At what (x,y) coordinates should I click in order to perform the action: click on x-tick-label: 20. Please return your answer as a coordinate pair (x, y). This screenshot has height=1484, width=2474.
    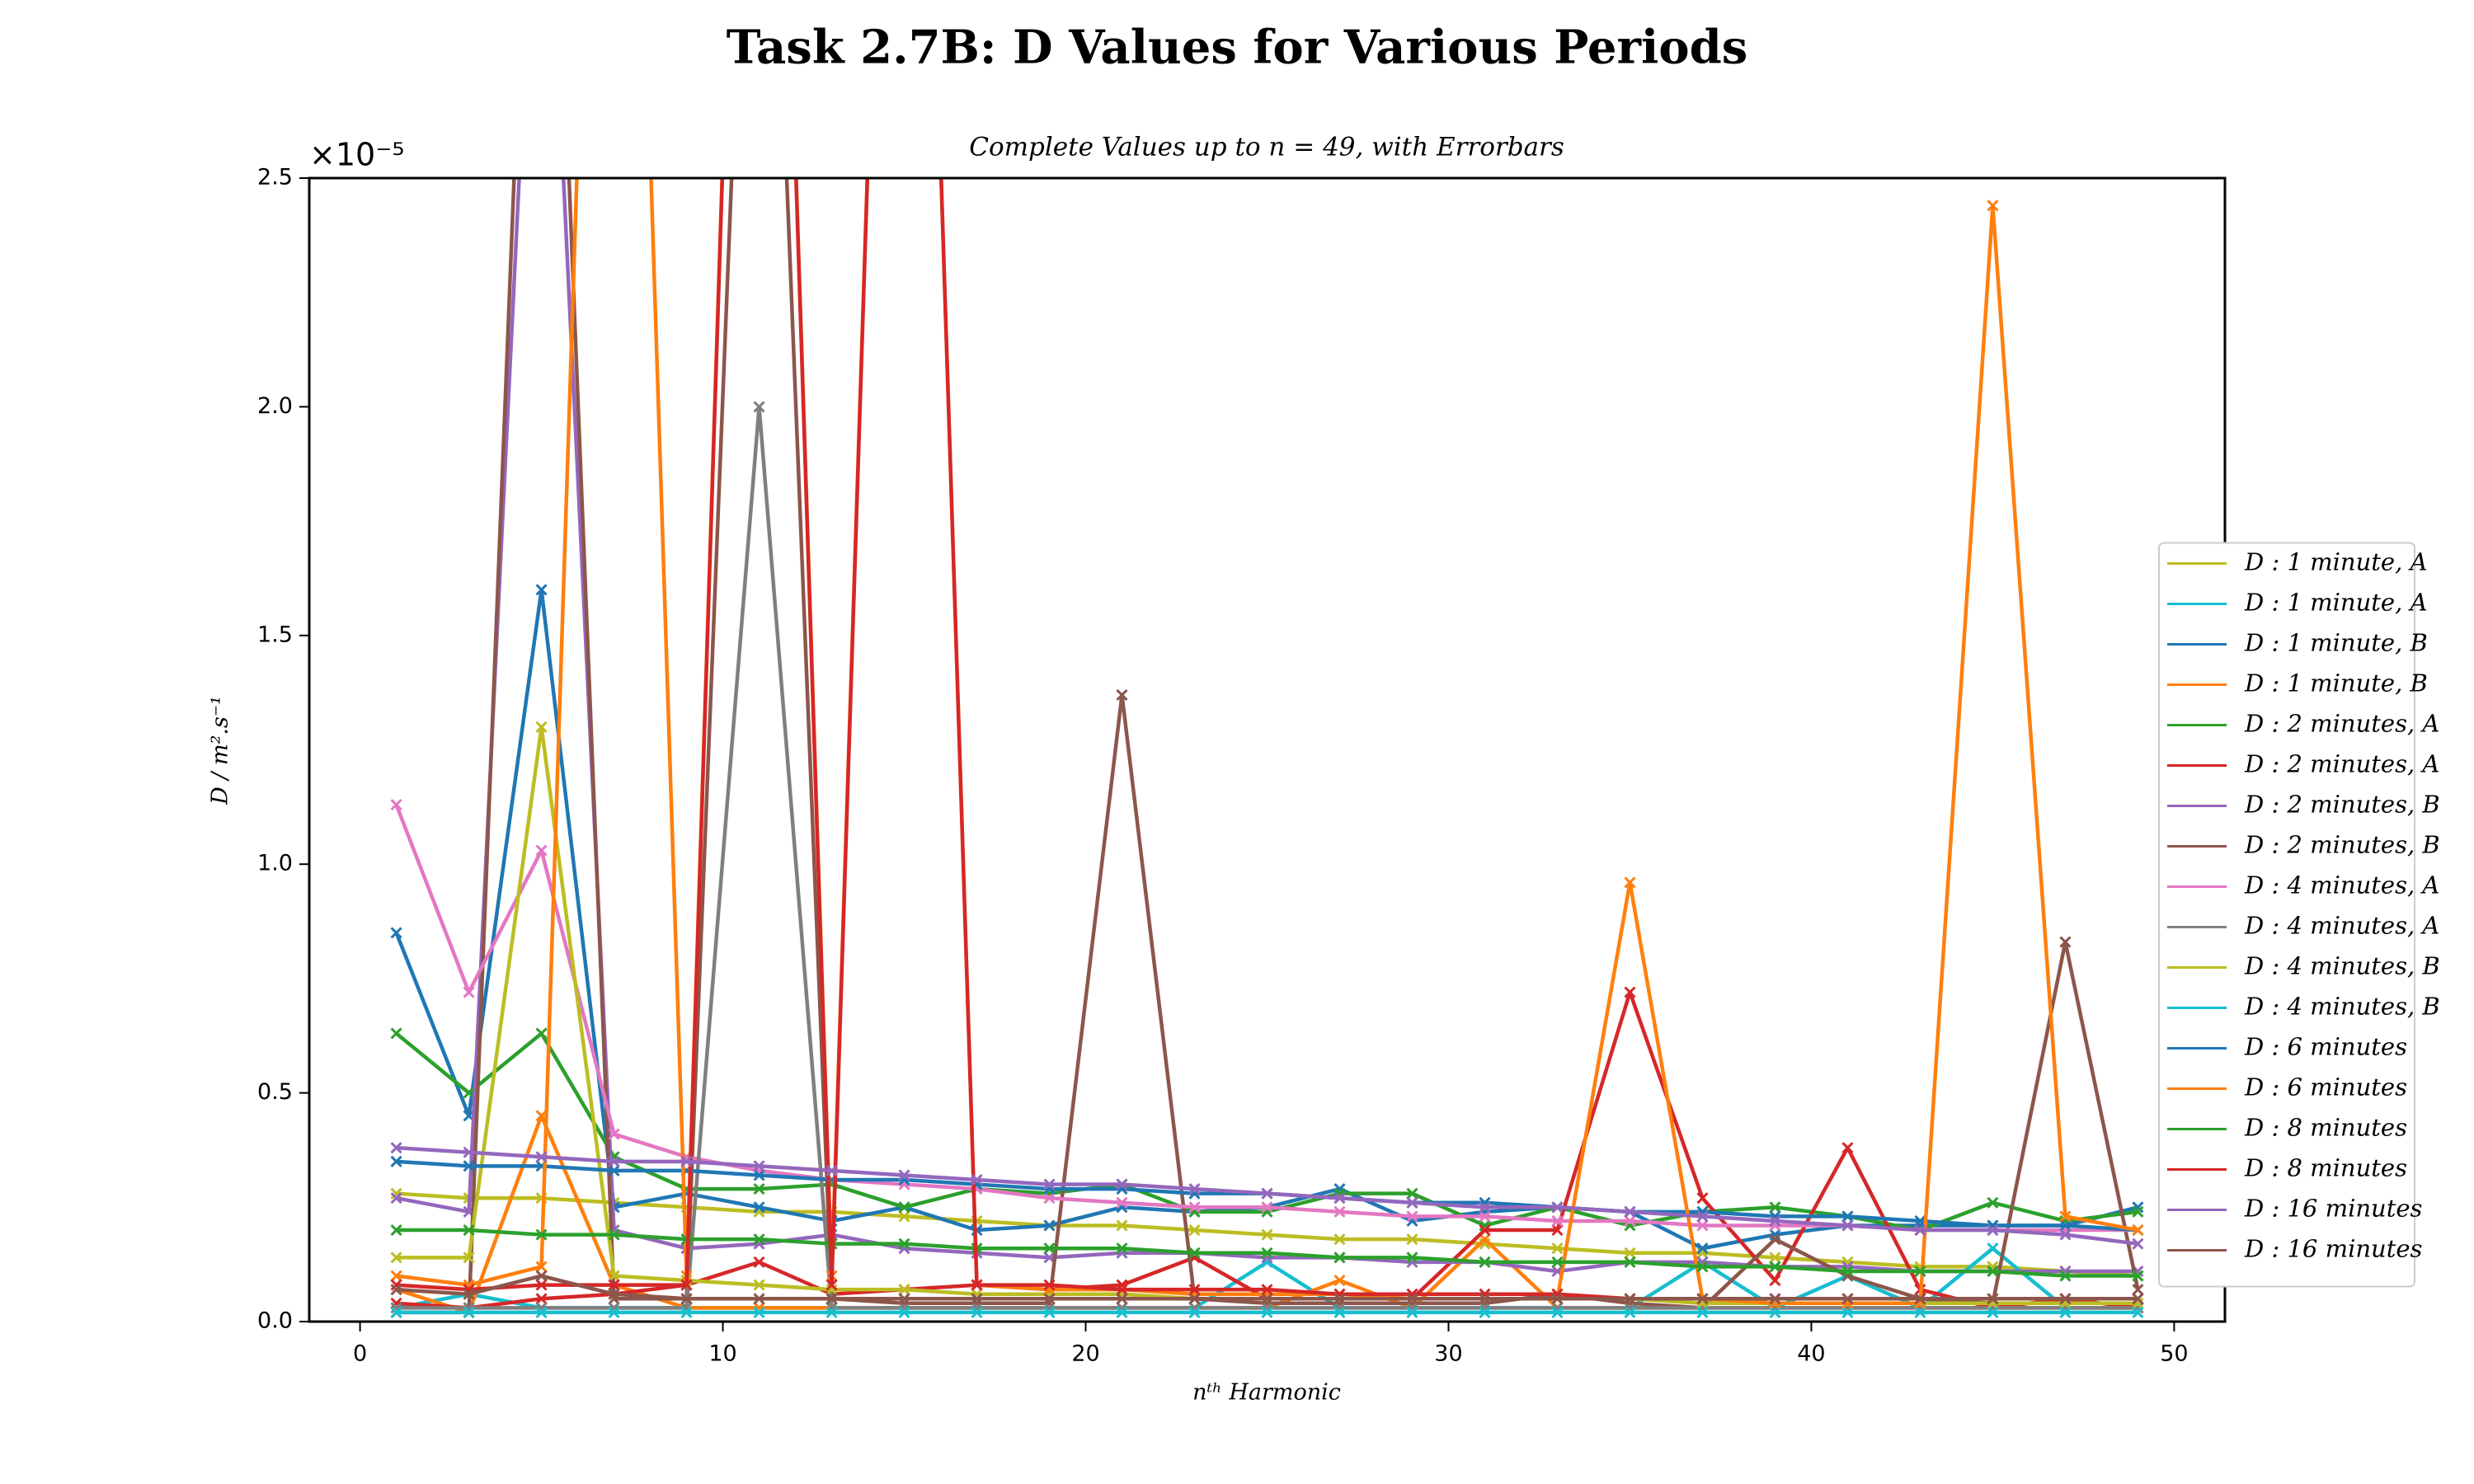
    Looking at the image, I should click on (1085, 1354).